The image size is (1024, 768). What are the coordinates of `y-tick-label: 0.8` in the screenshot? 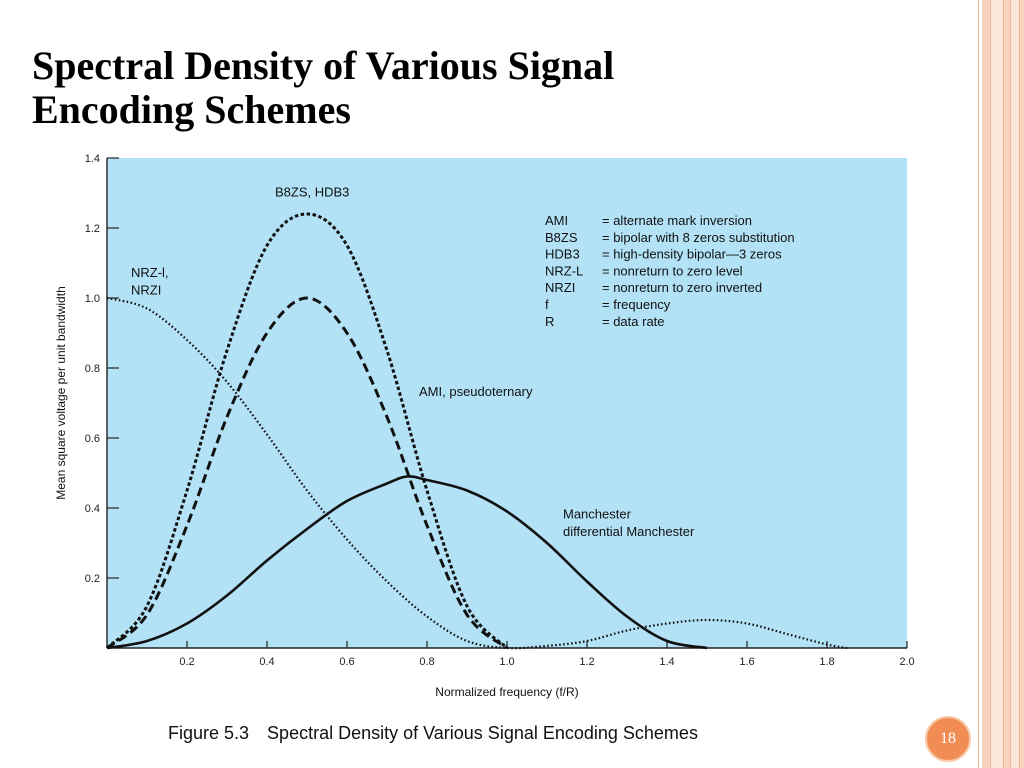 It's located at (92, 369).